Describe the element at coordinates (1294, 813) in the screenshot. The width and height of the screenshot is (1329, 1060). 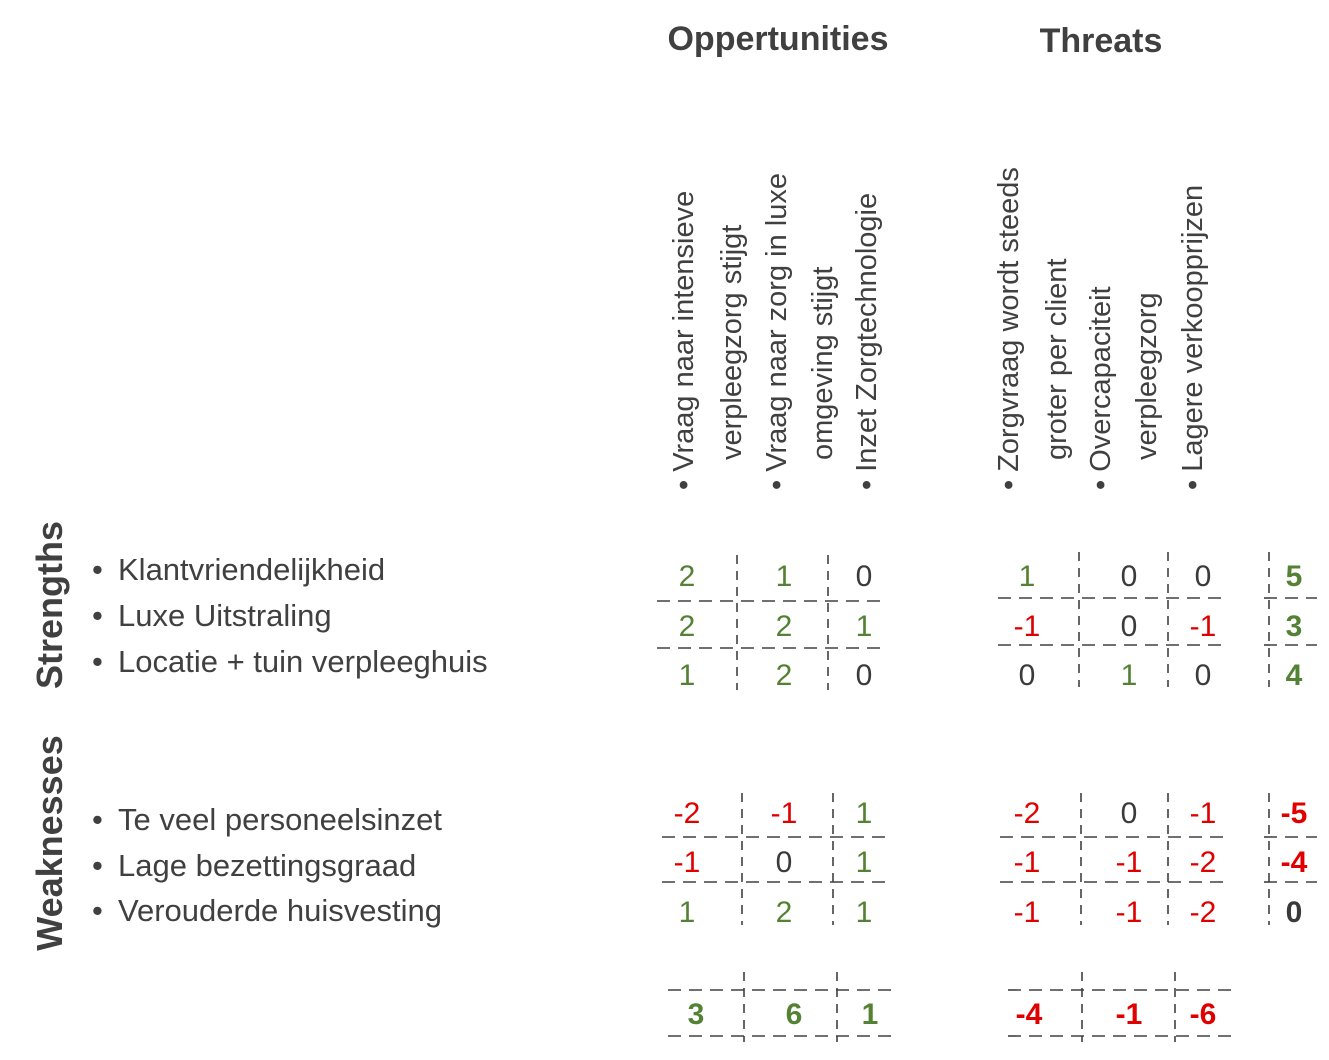
I see `row-total-cell: -5` at that location.